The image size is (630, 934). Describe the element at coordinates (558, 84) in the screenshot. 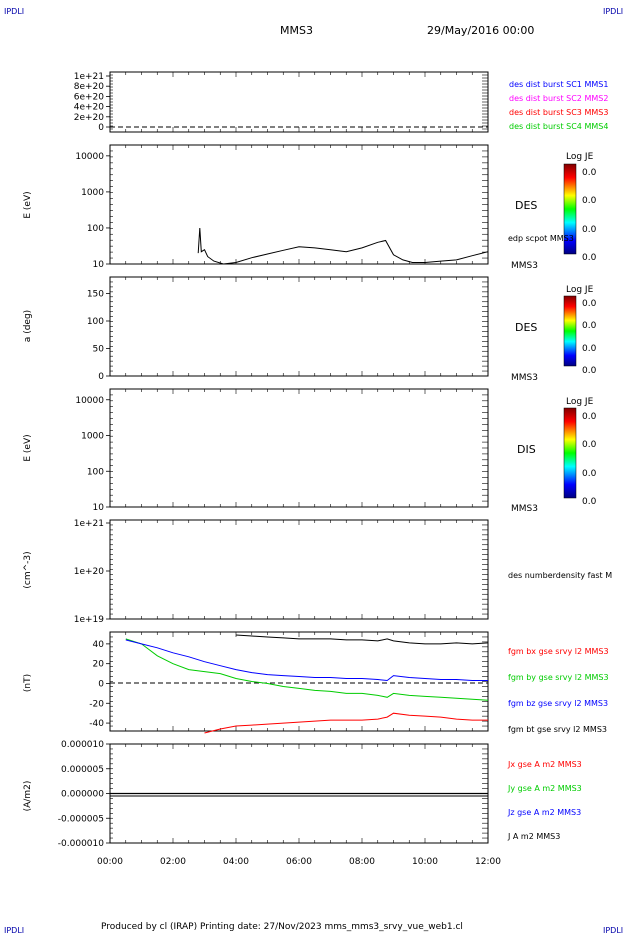

I see `legend-burst-1: des dist burst SC1 MMS1` at that location.